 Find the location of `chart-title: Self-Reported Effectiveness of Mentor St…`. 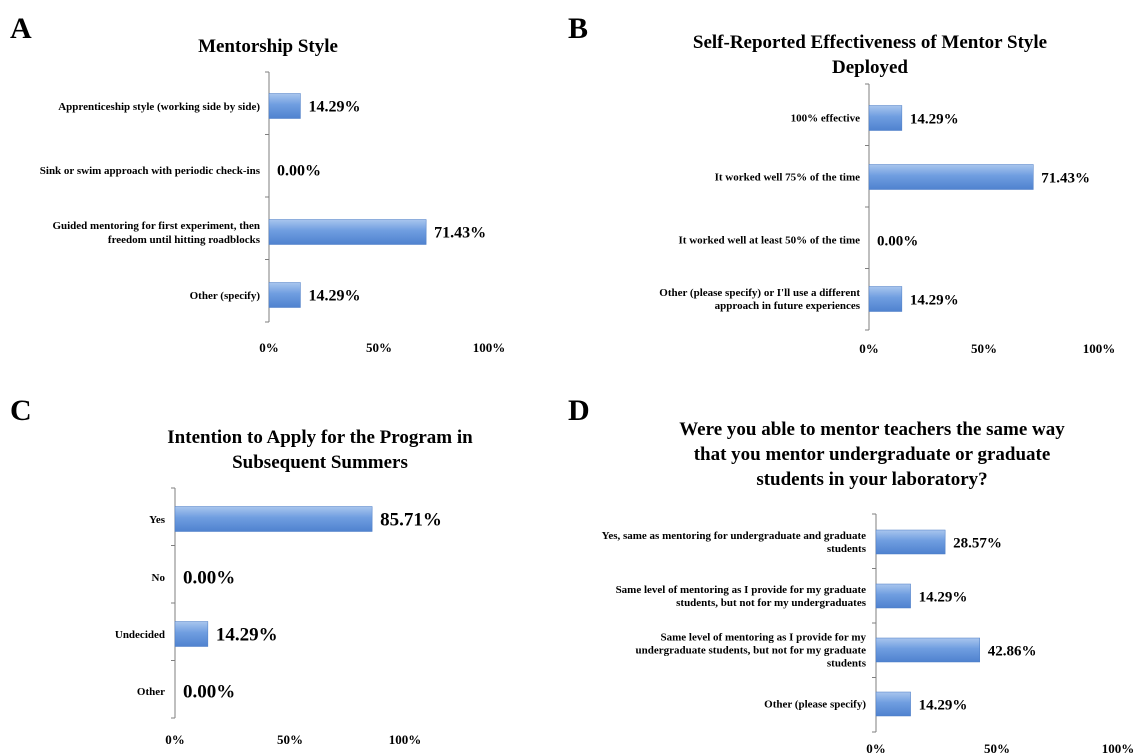

chart-title: Self-Reported Effectiveness of Mentor St… is located at coordinates (870, 42).